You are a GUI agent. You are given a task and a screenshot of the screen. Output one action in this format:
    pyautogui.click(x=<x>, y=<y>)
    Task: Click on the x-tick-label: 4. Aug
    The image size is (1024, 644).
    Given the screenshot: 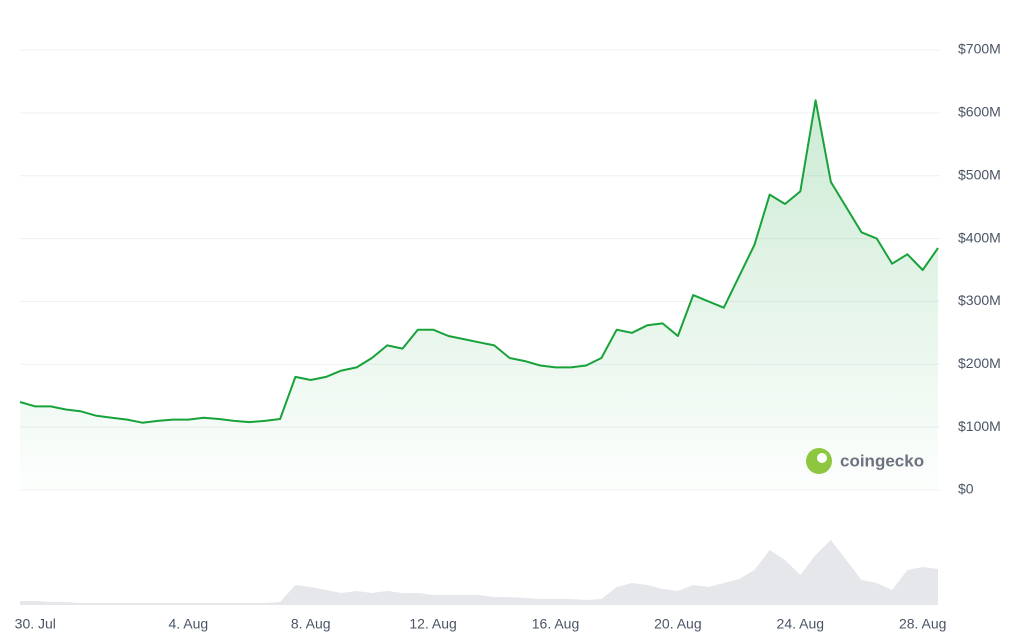 What is the action you would take?
    pyautogui.click(x=188, y=624)
    